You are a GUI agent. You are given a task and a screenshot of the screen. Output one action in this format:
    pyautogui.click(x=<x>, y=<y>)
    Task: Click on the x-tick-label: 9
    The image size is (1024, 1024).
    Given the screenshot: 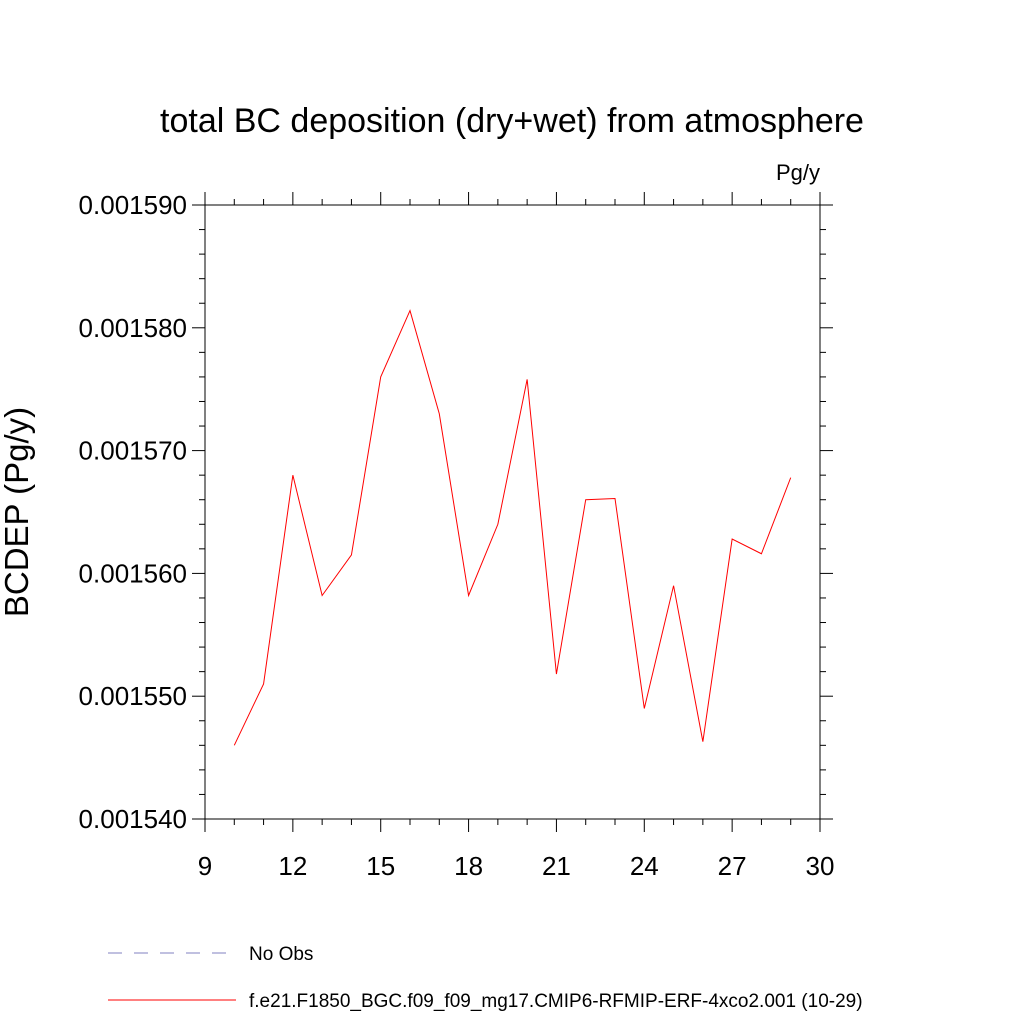 What is the action you would take?
    pyautogui.click(x=205, y=866)
    